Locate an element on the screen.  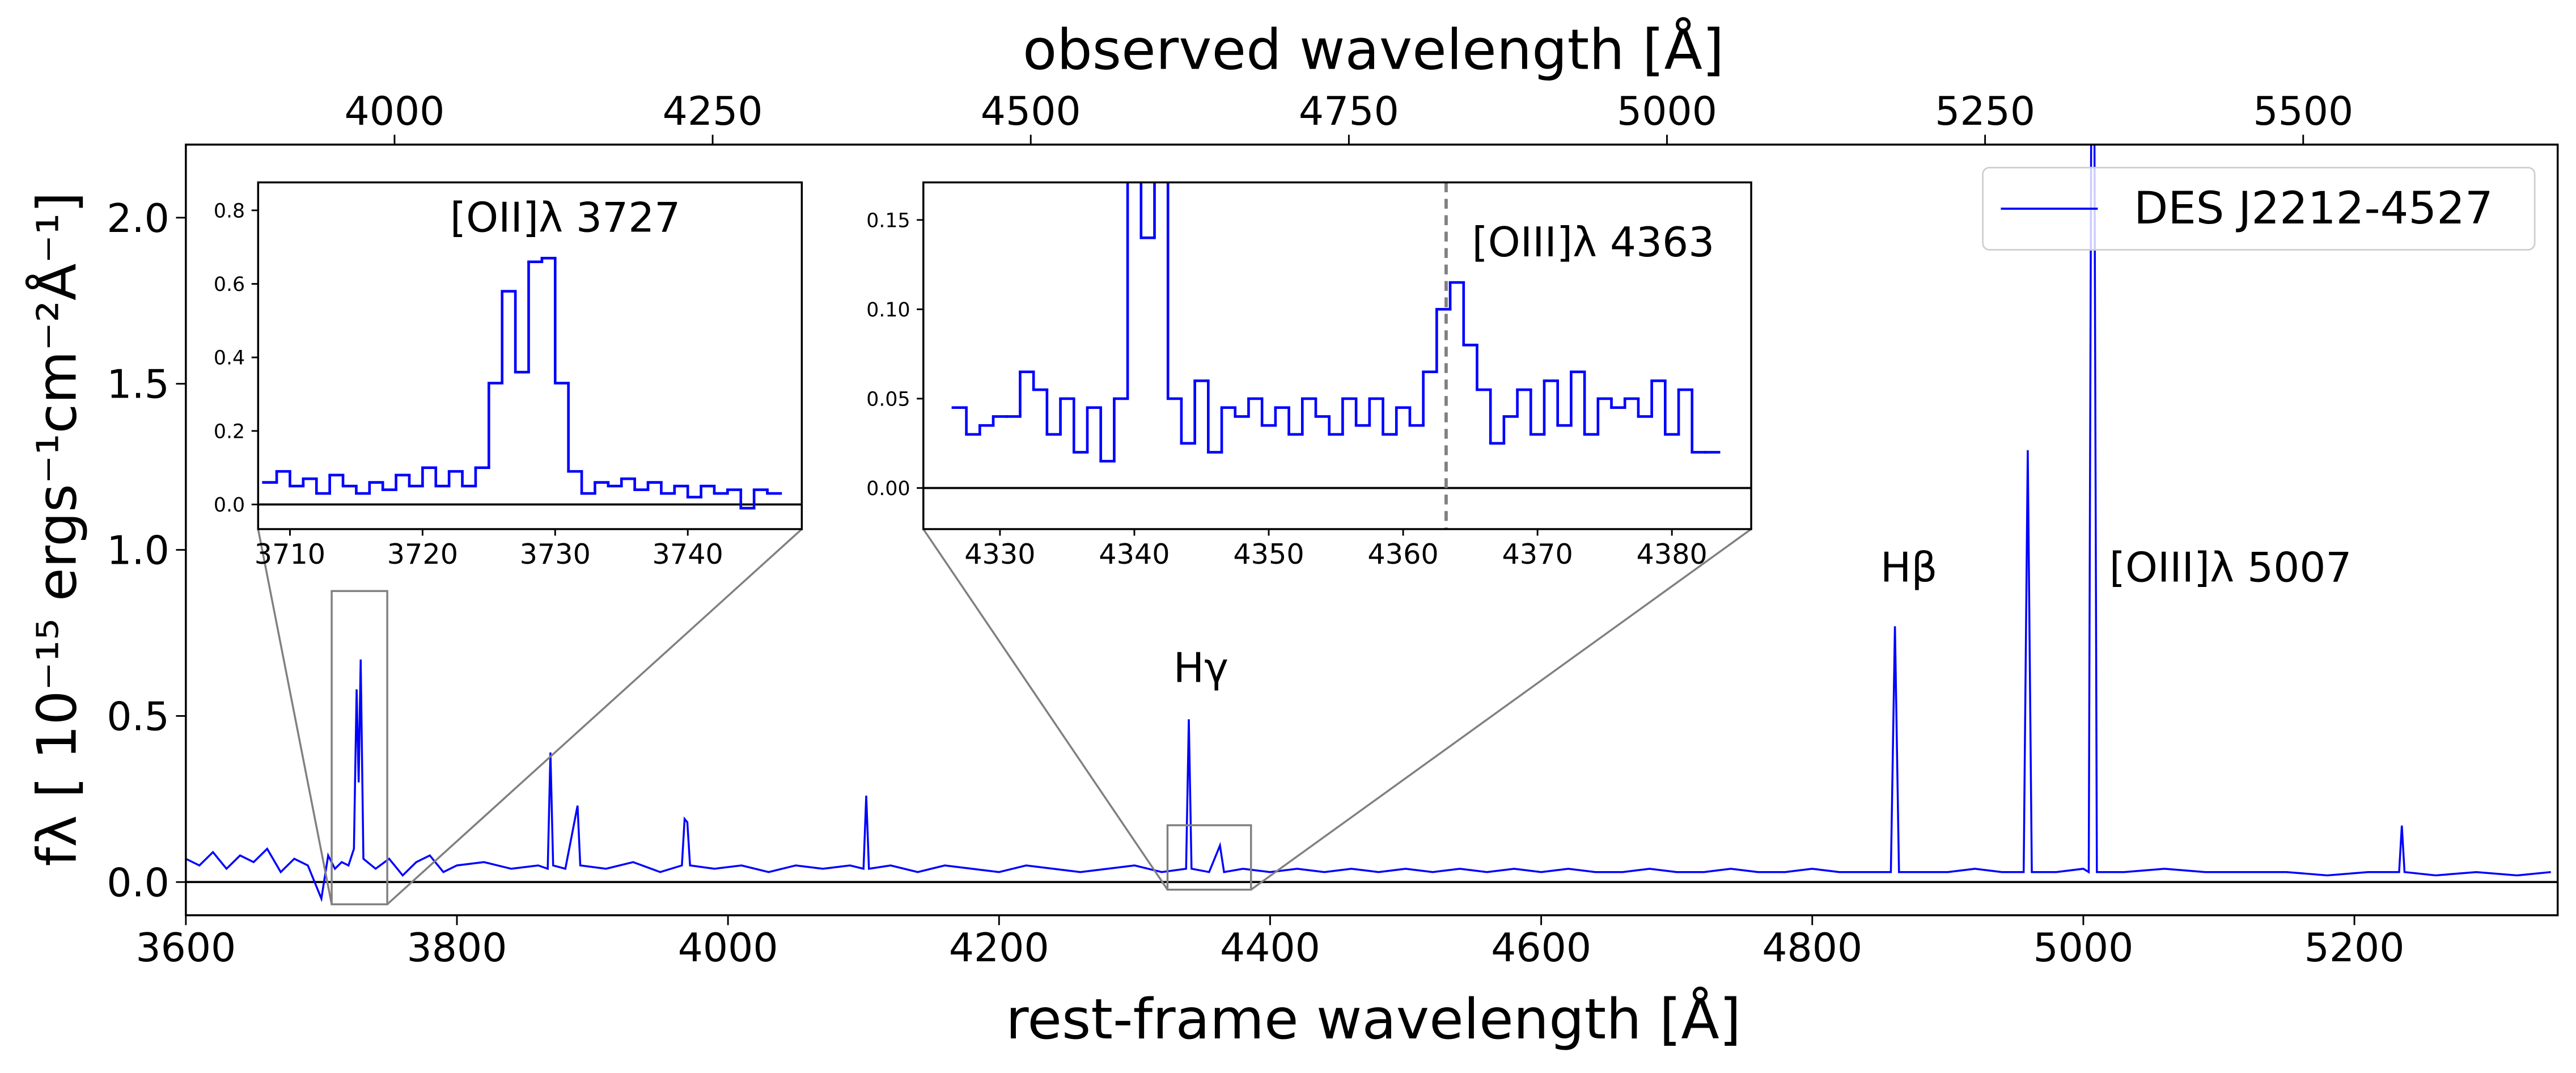
y-tick-label: 0.8 is located at coordinates (230, 211).